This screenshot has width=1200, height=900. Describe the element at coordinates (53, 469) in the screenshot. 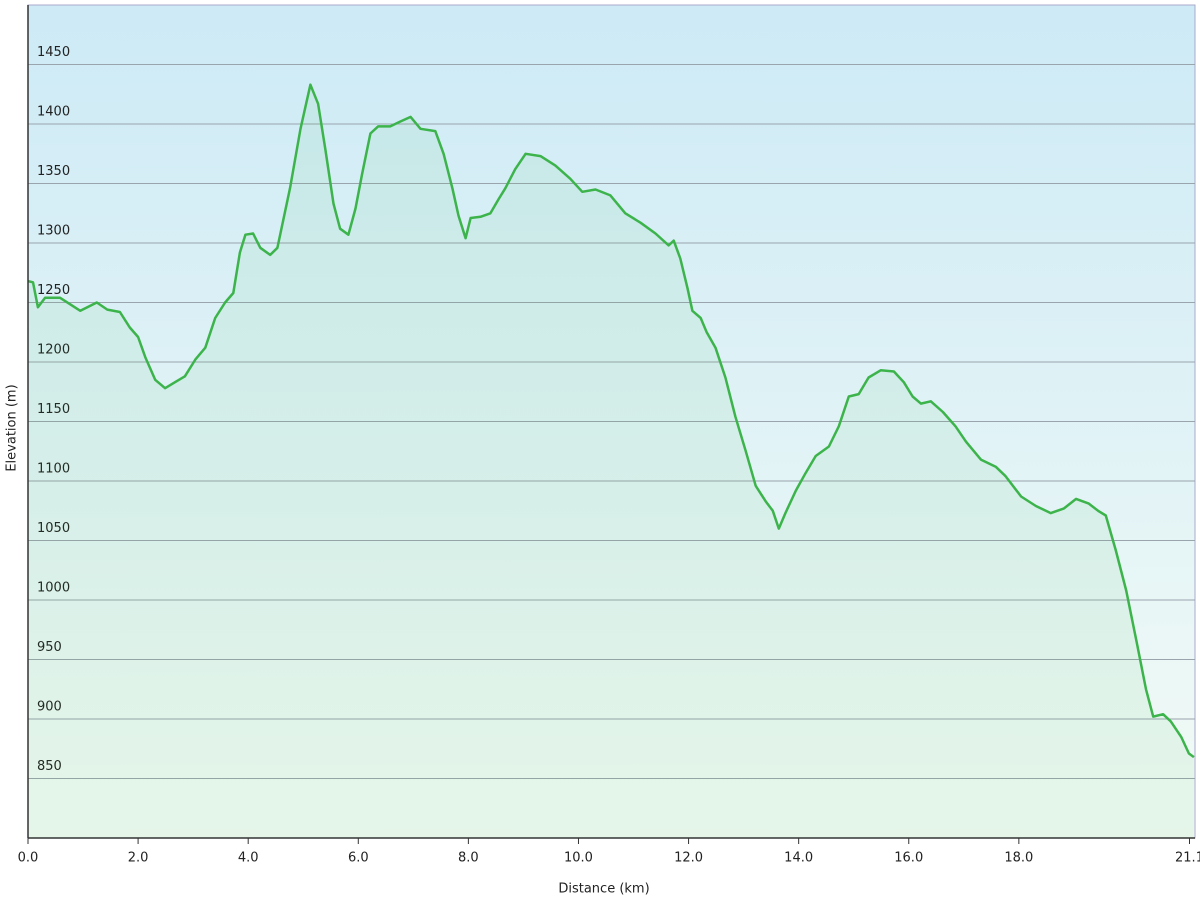

I see `y-tick-label: 1100` at that location.